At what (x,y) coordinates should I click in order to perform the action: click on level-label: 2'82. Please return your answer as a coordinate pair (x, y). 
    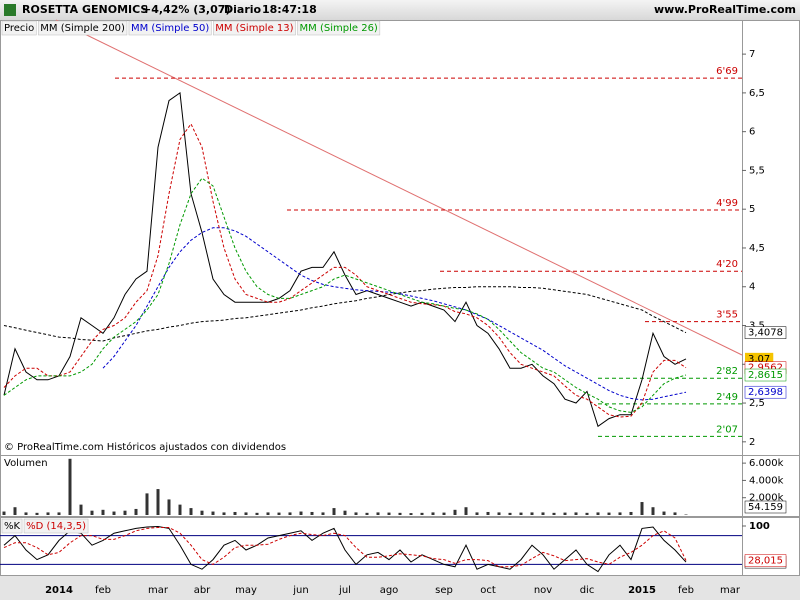
    Looking at the image, I should click on (727, 371).